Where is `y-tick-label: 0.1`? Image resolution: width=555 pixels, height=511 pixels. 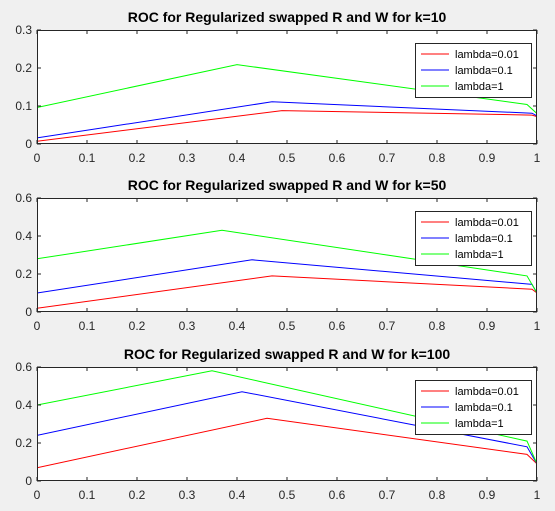 y-tick-label: 0.1 is located at coordinates (23, 106).